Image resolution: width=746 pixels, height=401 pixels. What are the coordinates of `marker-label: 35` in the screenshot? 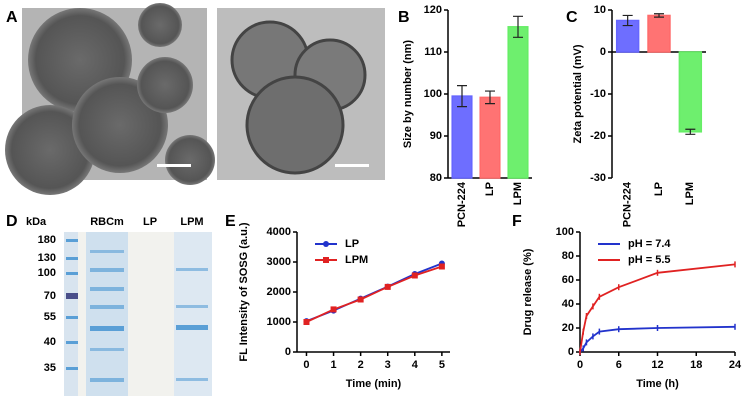 It's located at (50, 368).